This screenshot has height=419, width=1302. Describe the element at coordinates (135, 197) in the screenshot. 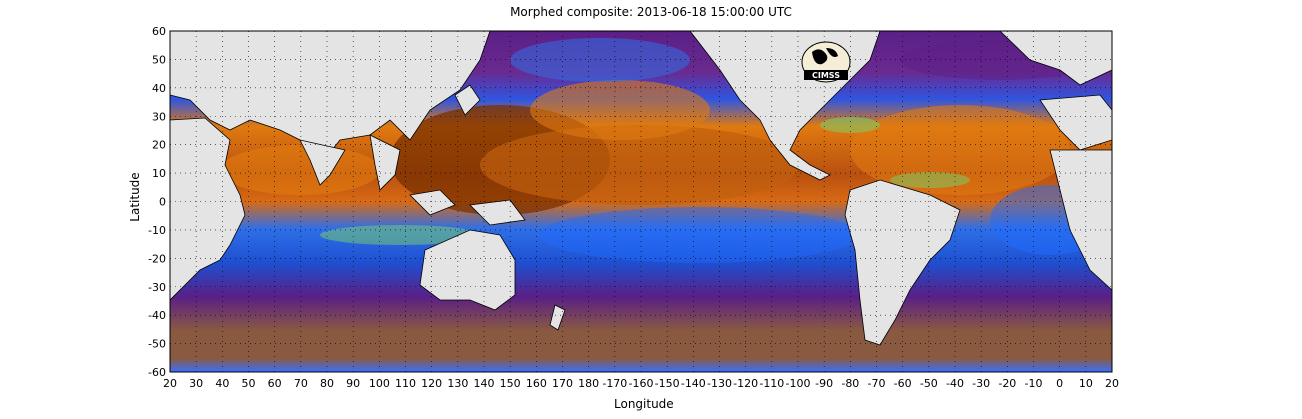

I see `y-axis-label: Latitude` at that location.